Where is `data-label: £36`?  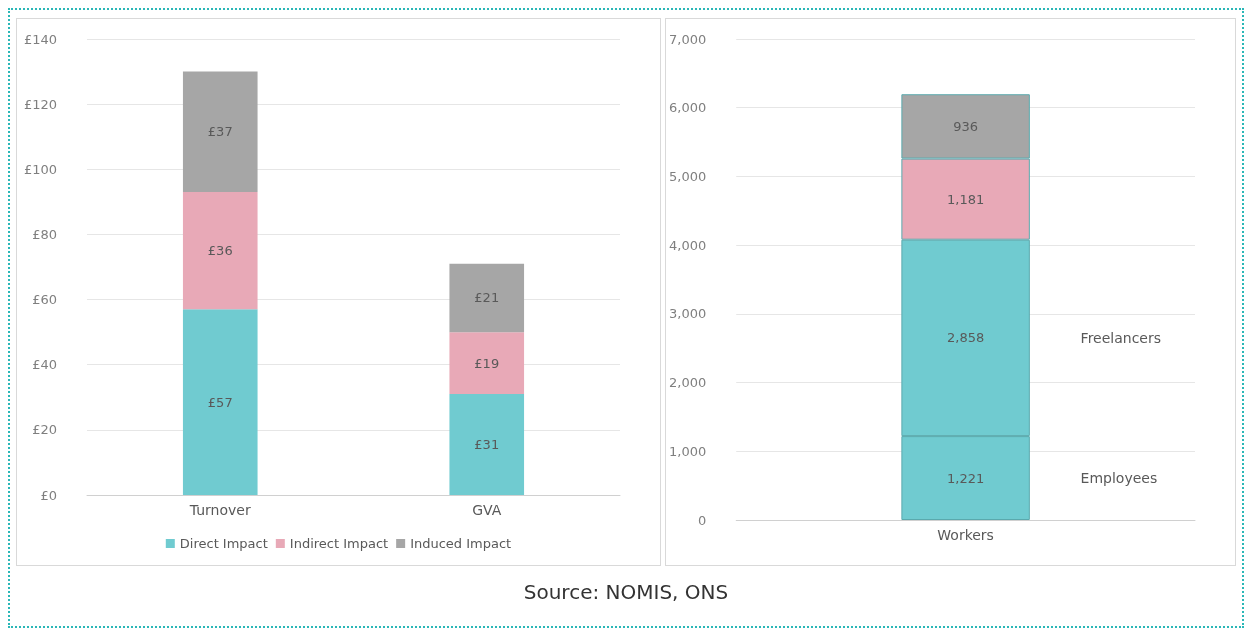
data-label: £36 is located at coordinates (220, 251).